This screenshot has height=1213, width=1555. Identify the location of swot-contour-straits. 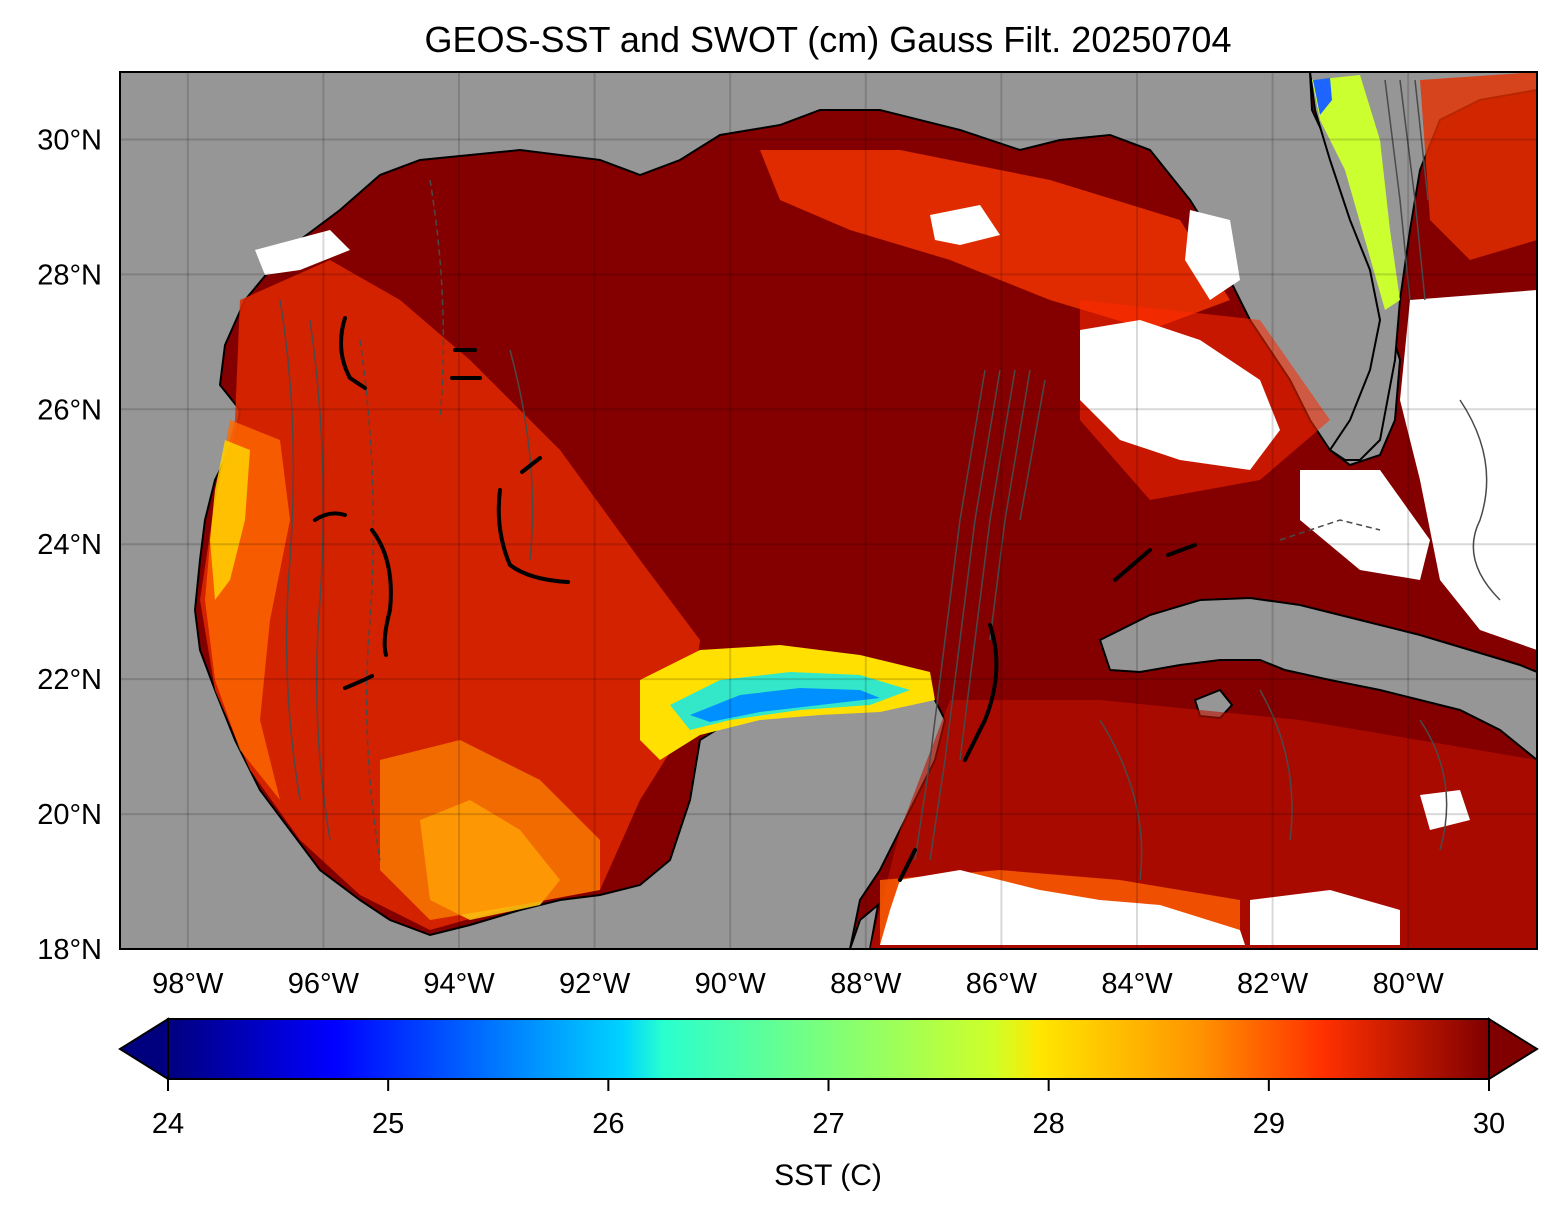
(1330, 530).